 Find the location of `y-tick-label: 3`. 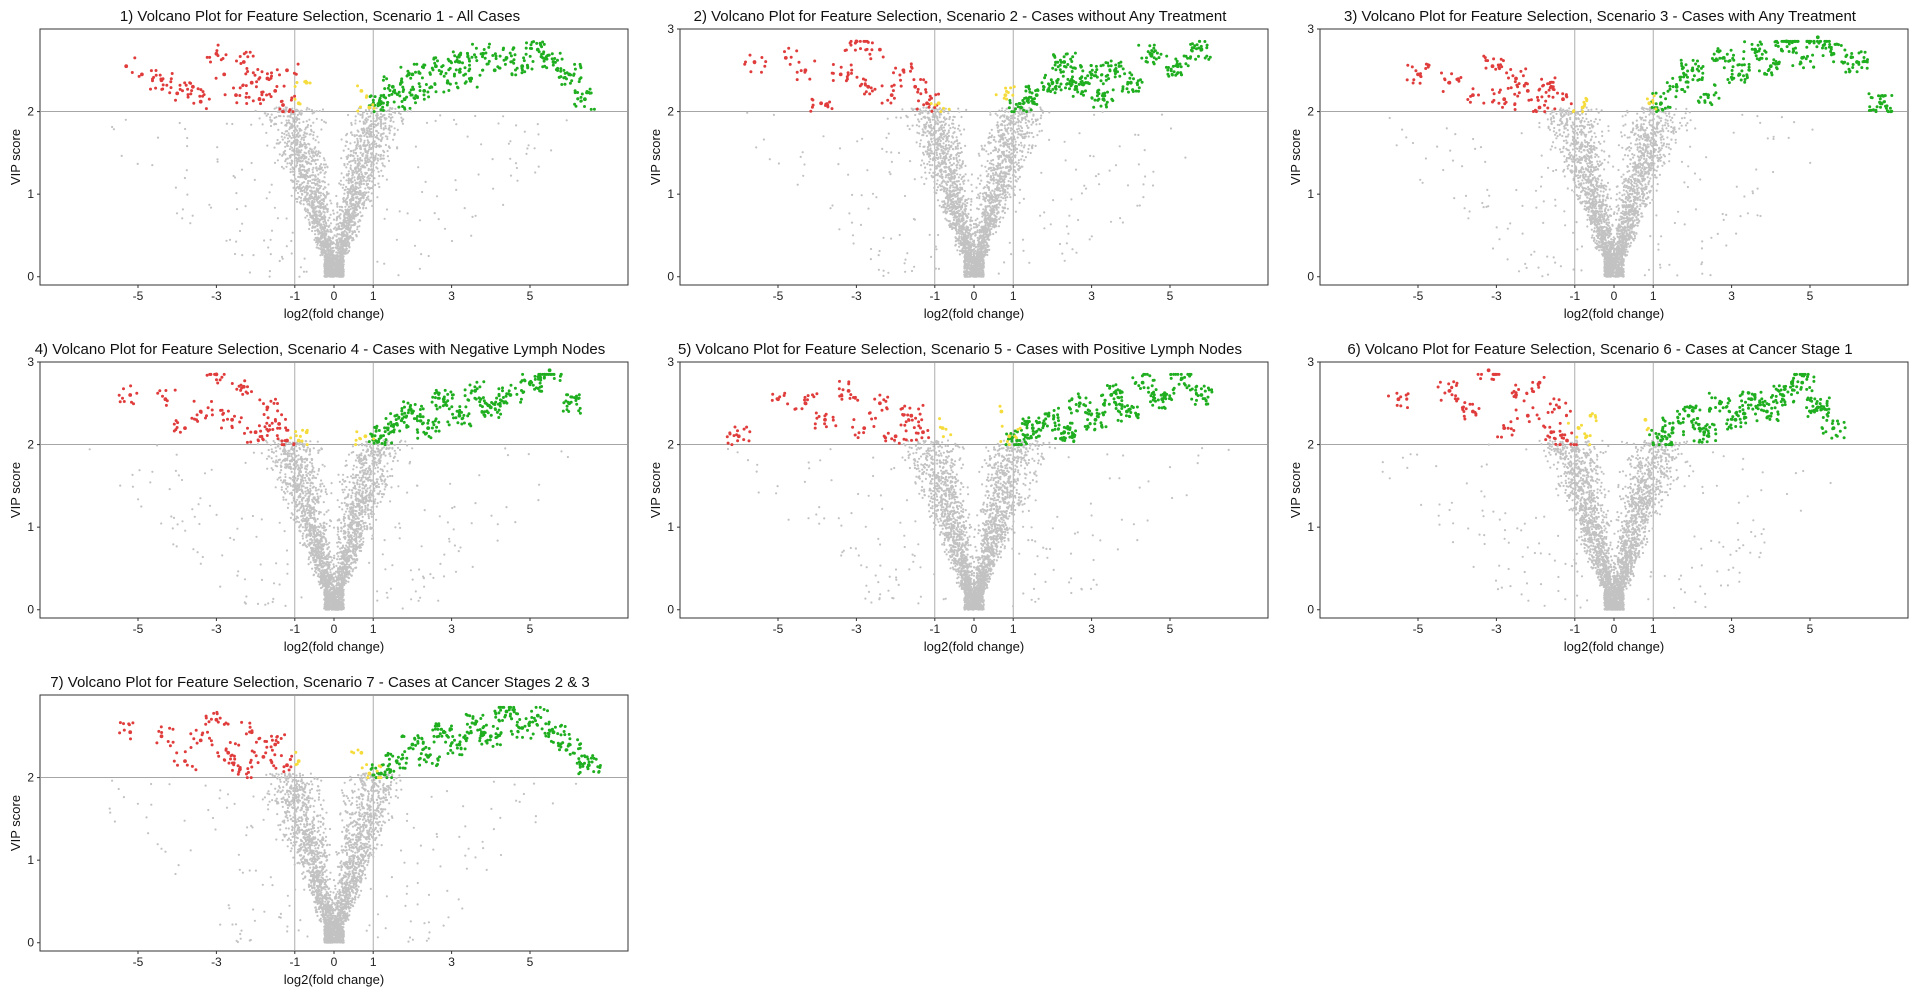

y-tick-label: 3 is located at coordinates (1310, 362).